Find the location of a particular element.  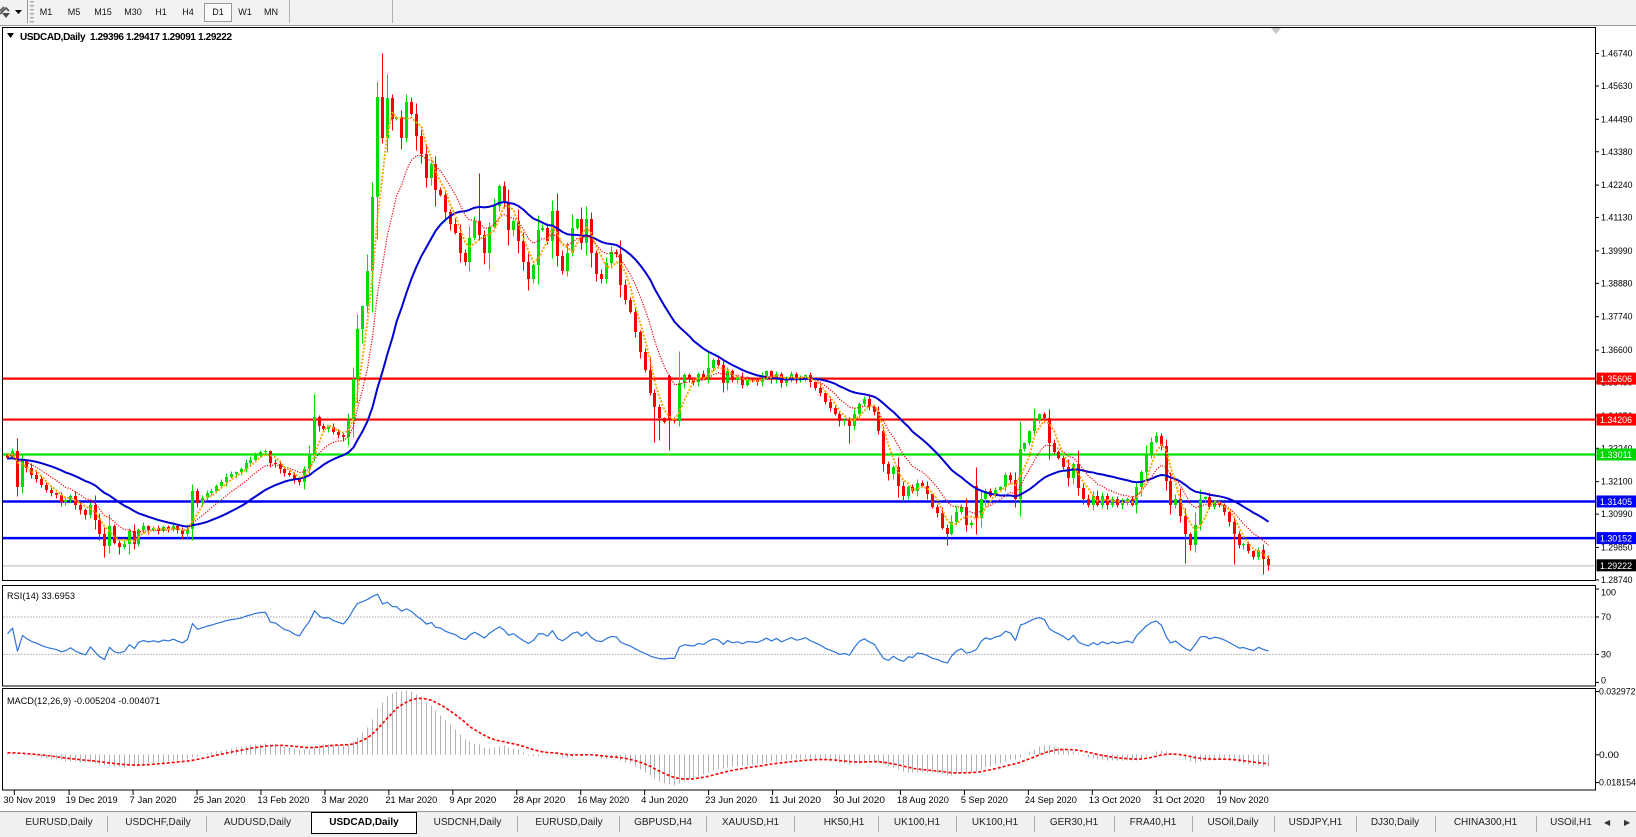

svg-text:MACD(12,26,9) -0.005204 -0.004: MACD(12,26,9) -0.005204 -0.004071 is located at coordinates (83, 701).